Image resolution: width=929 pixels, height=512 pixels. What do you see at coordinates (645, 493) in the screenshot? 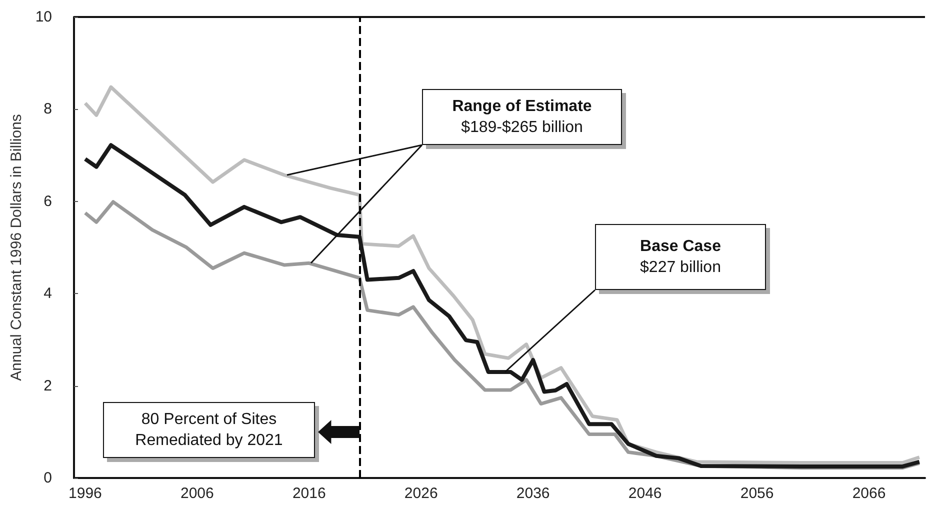
I see `x-tick-label: 2046` at bounding box center [645, 493].